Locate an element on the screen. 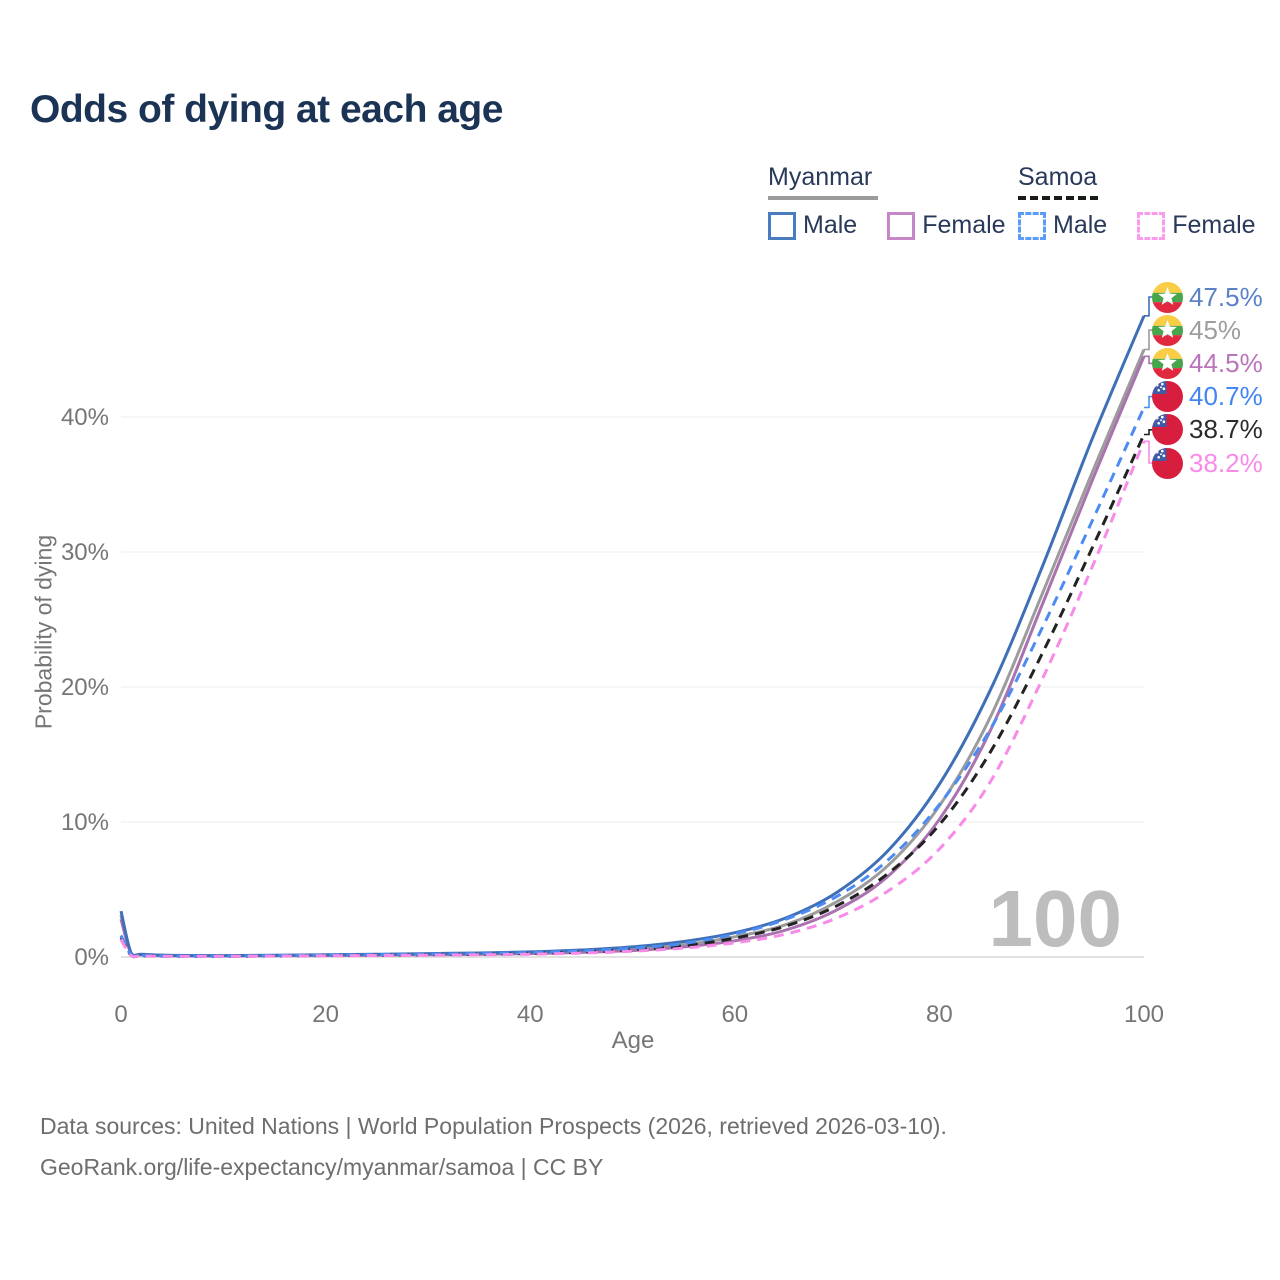 The height and width of the screenshot is (1280, 1280). end-label-value: 44.5% is located at coordinates (1226, 362).